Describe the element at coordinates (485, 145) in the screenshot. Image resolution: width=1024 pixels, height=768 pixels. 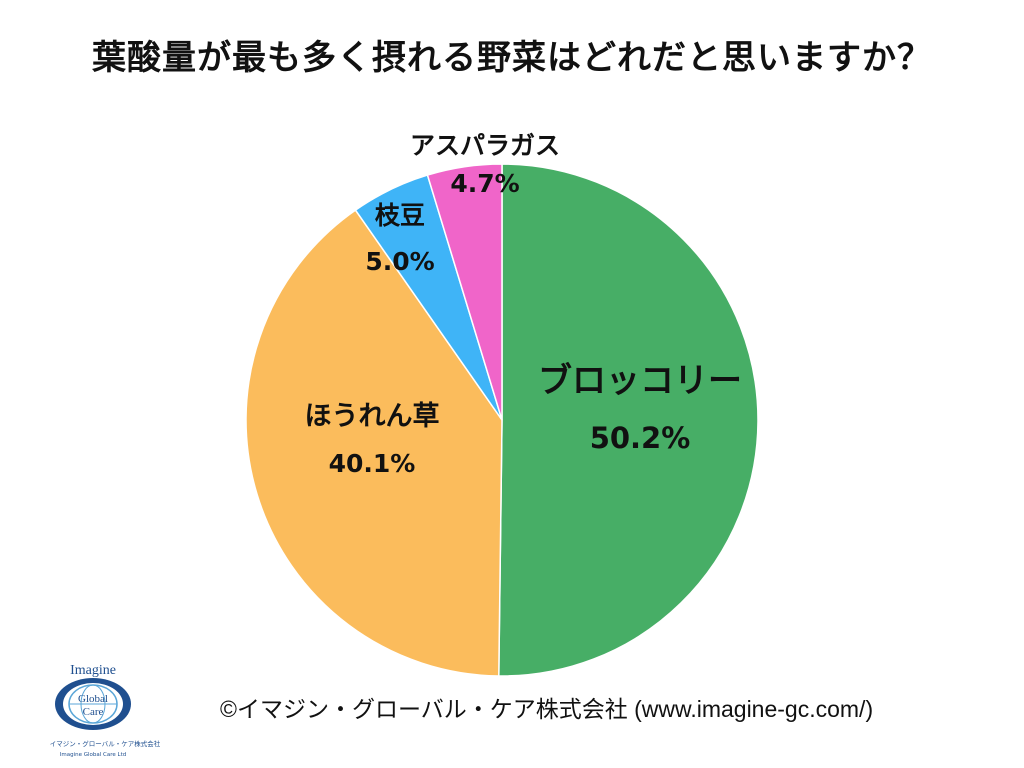
I see `slice-label-4: アスパラガス` at that location.